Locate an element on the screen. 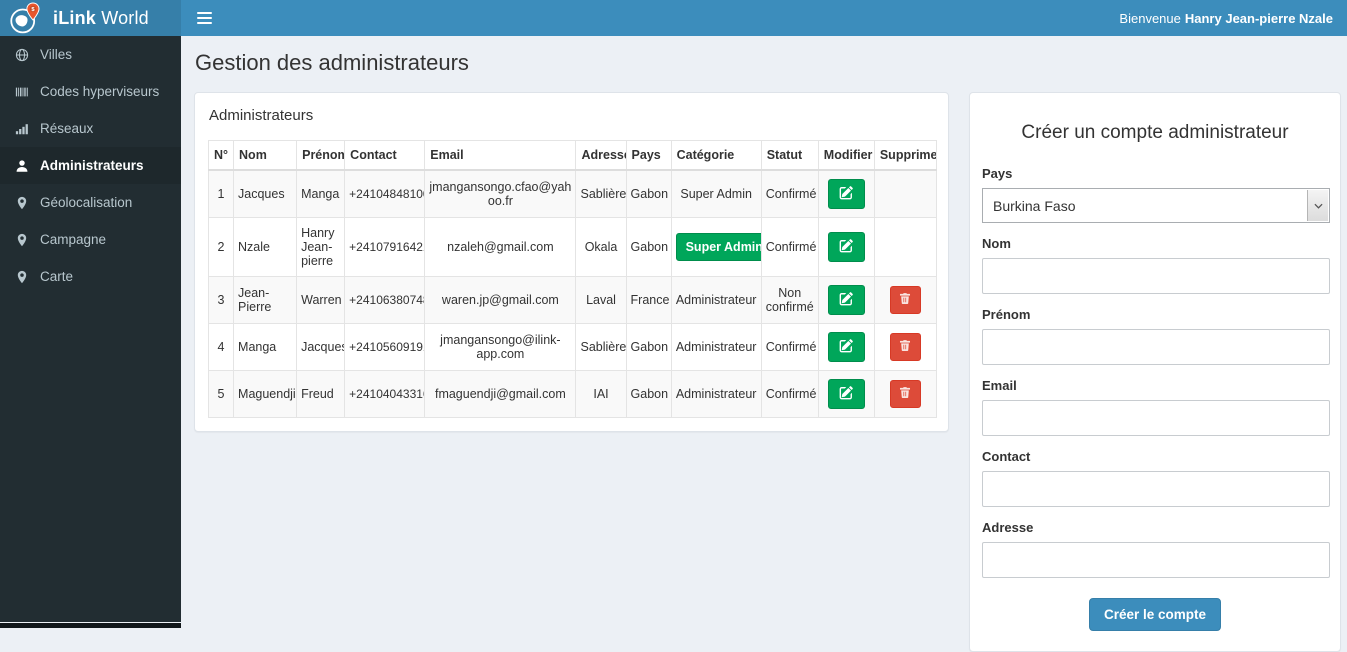 This screenshot has width=1347, height=652. contact-label: Contact is located at coordinates (1155, 456).